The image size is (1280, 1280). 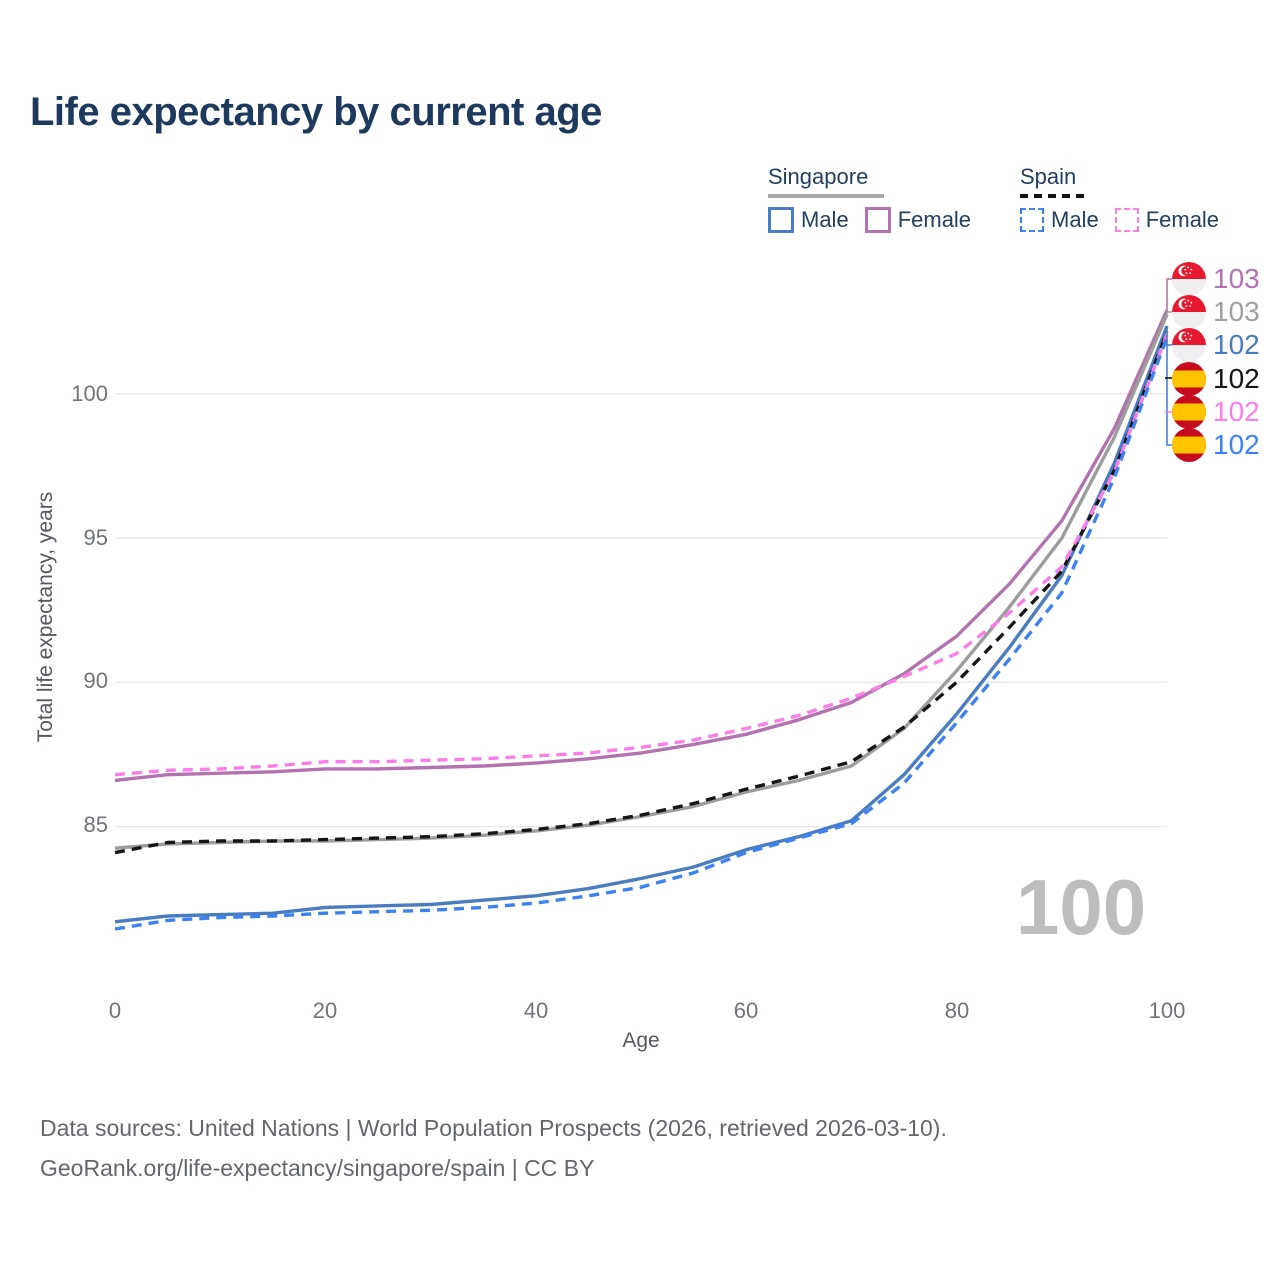 What do you see at coordinates (325, 1010) in the screenshot?
I see `x-tick-20: 20` at bounding box center [325, 1010].